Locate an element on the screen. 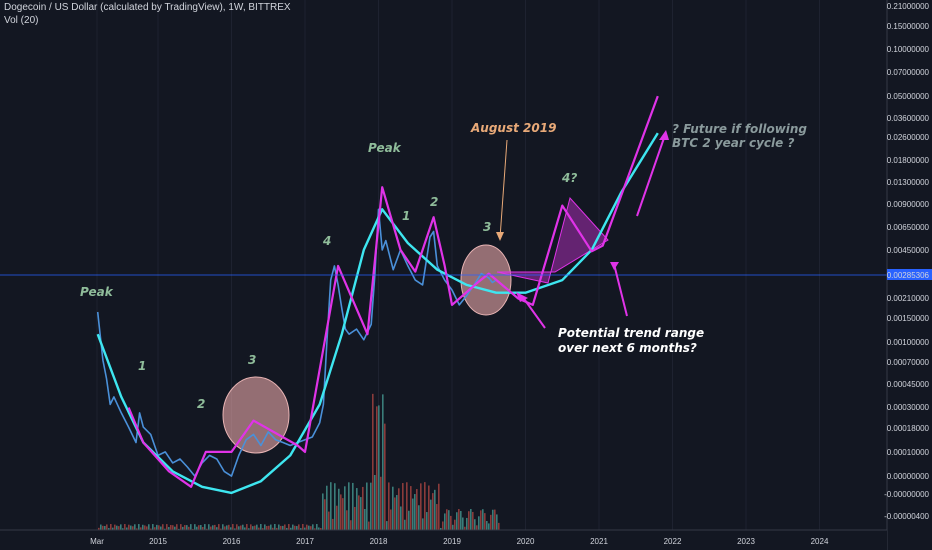 The image size is (932, 550). wave-4-future-label: 4? is located at coordinates (569, 178).